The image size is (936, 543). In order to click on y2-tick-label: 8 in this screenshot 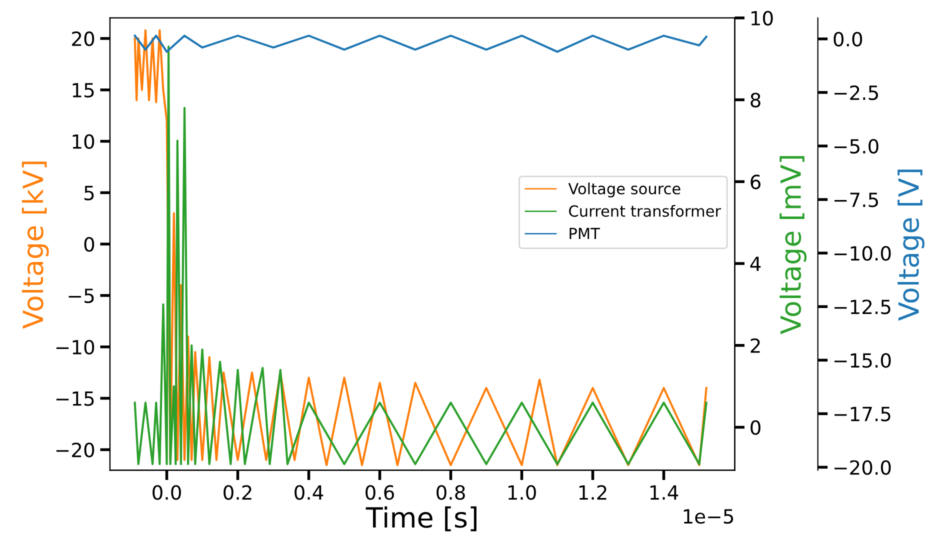, I will do `click(755, 100)`.